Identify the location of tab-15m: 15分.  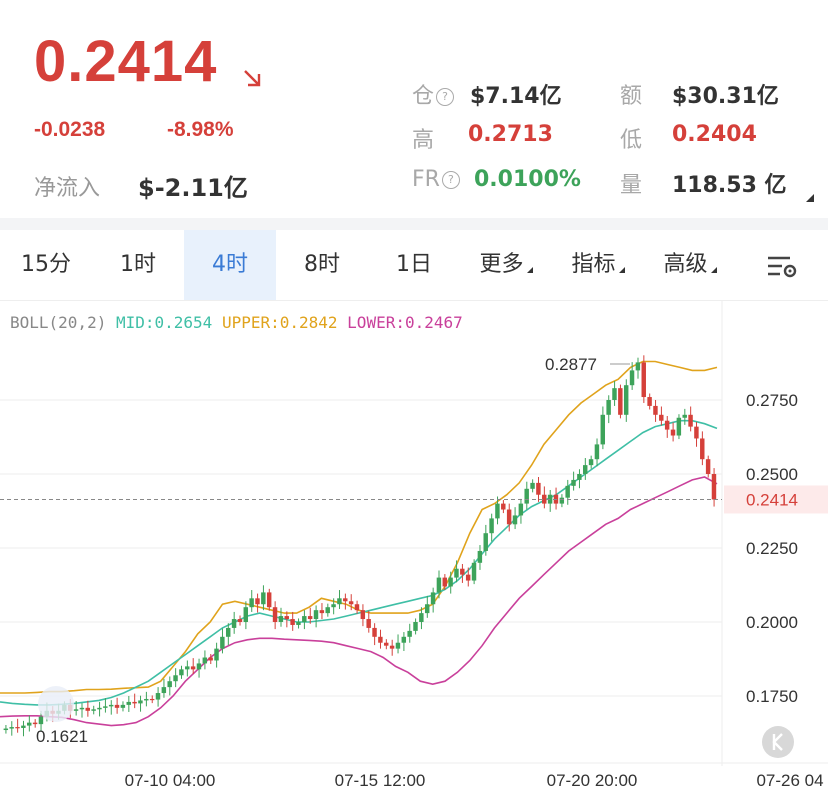
(46, 264).